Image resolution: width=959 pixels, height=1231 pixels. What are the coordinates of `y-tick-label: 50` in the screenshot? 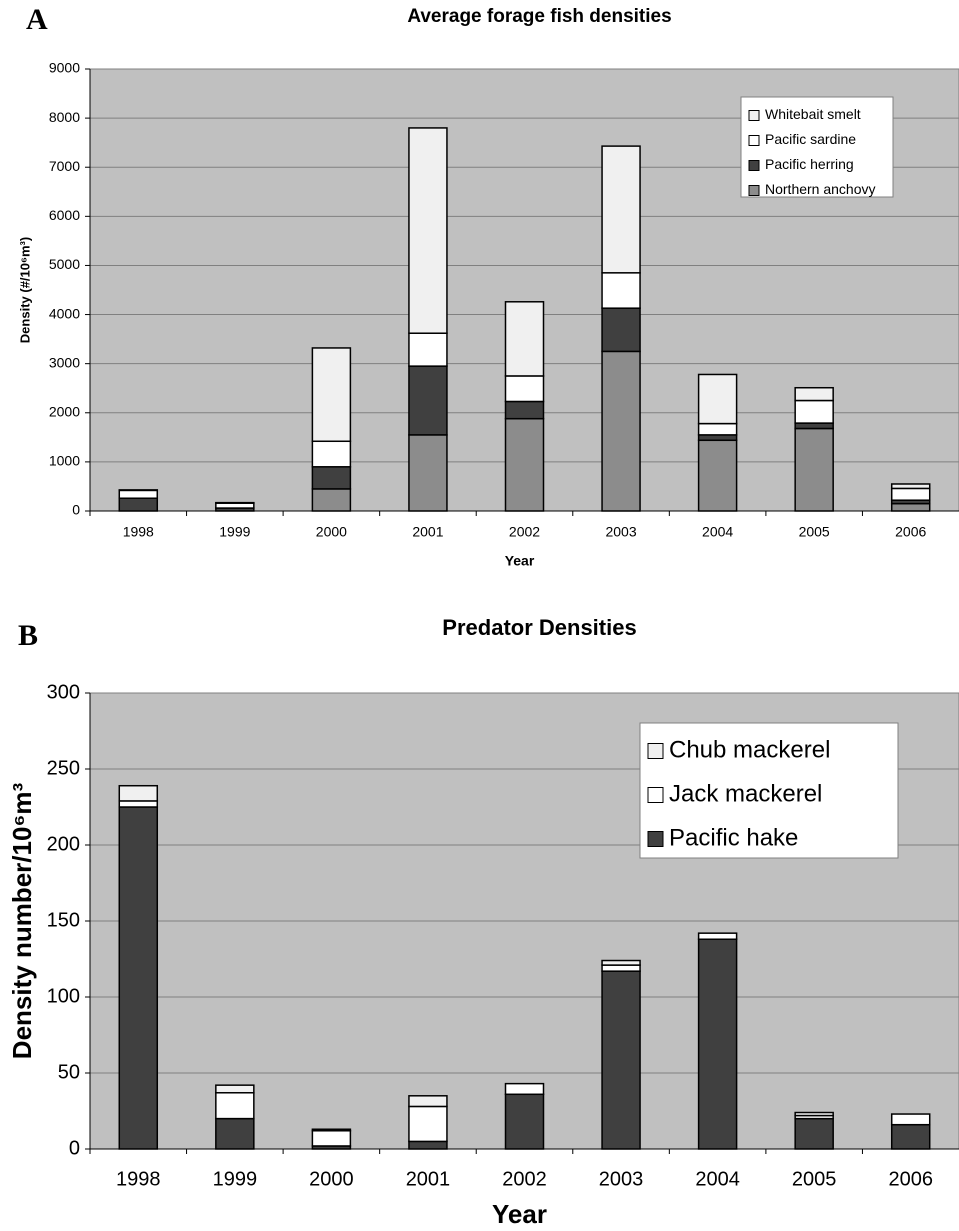 It's located at (69, 1072).